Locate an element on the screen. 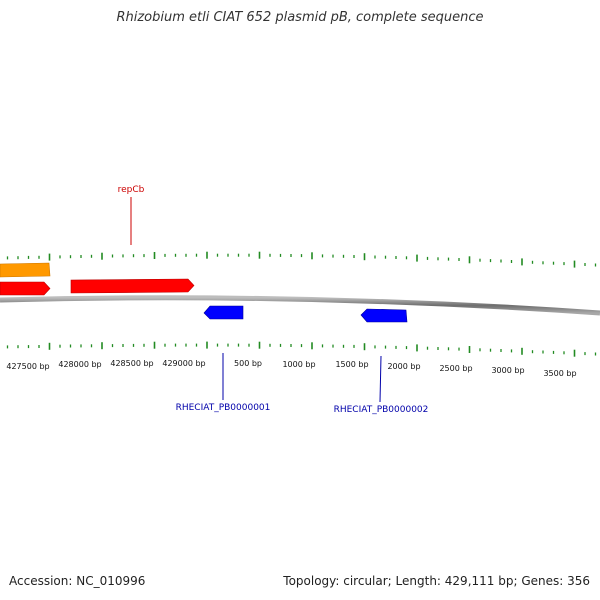 This screenshot has height=600, width=600. gene-arrow-orange is located at coordinates (25, 270).